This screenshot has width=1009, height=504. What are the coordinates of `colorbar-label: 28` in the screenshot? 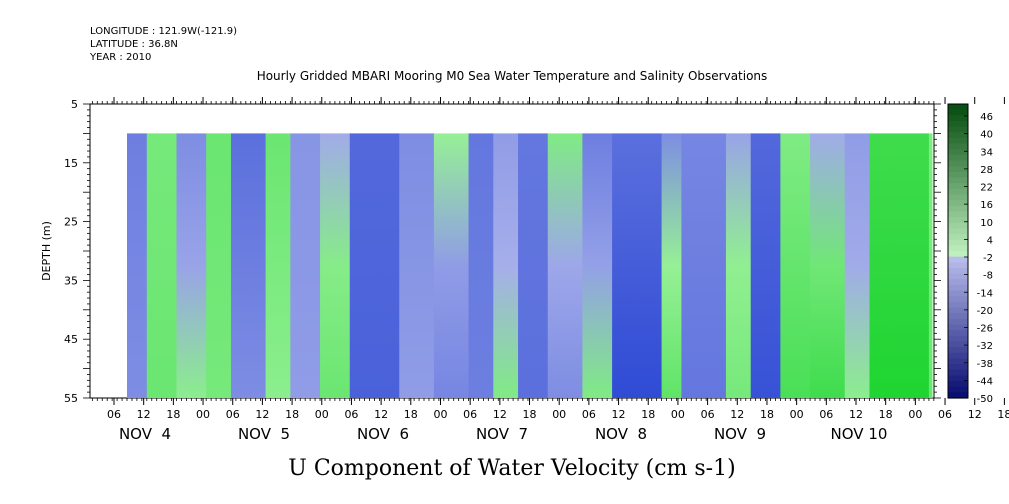 It's located at (986, 170).